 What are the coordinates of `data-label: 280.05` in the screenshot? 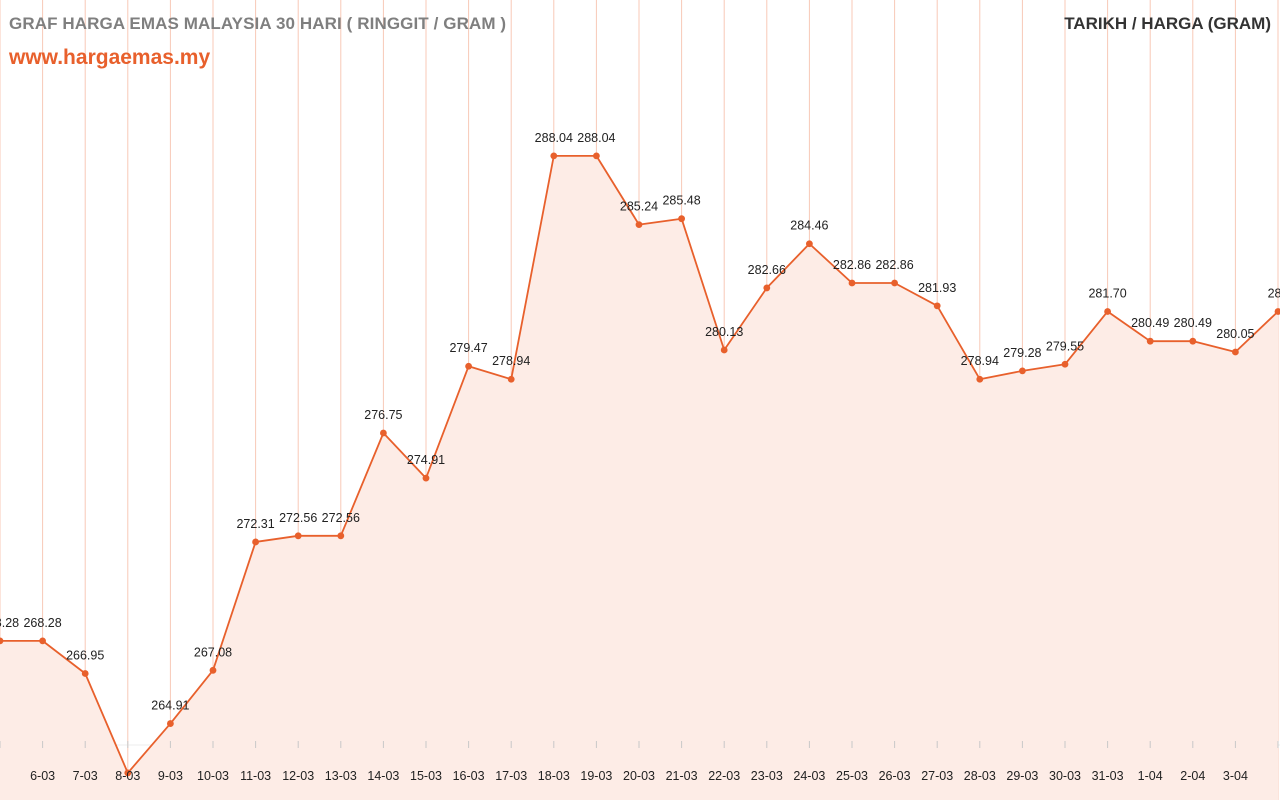 It's located at (1235, 334).